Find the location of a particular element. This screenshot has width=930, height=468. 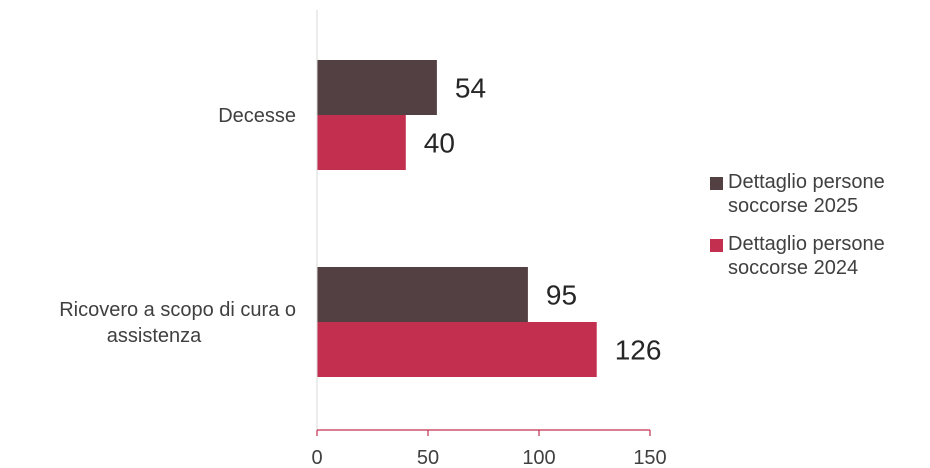

legend-item-2024: Dettaglio persone soccorse 2024 is located at coordinates (820, 256).